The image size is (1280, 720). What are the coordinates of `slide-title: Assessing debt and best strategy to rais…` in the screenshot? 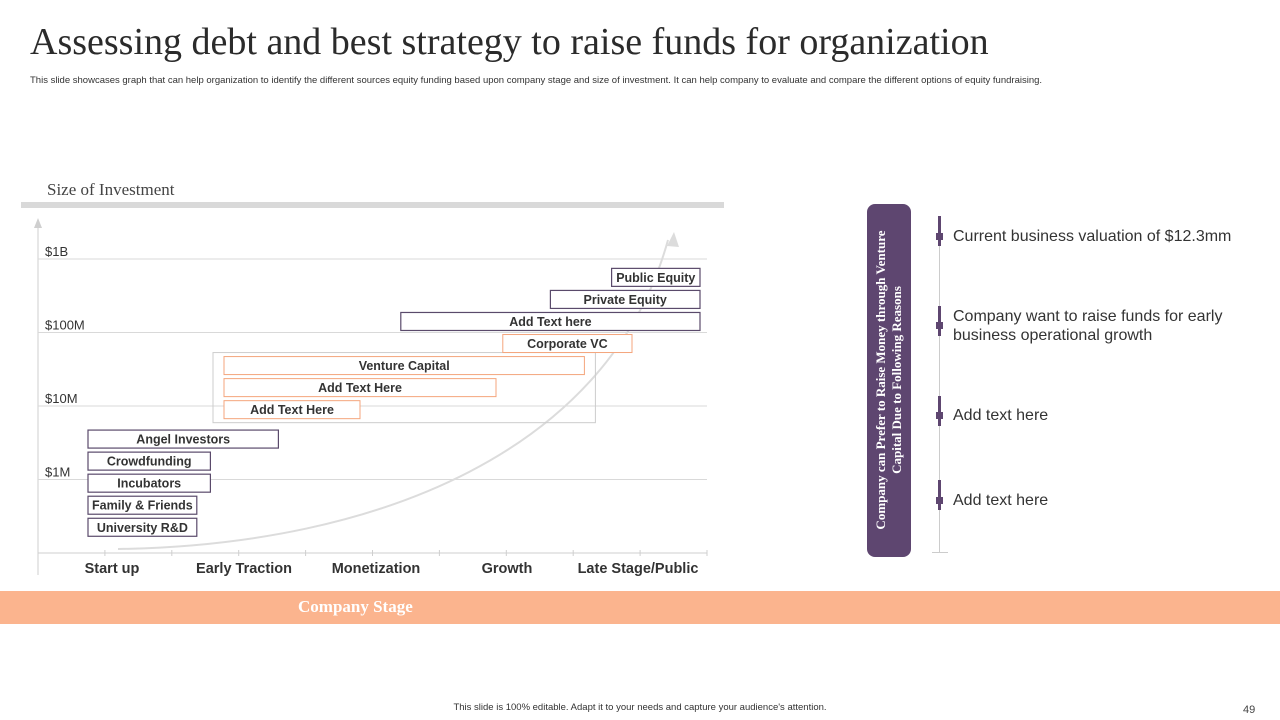 It's located at (509, 42).